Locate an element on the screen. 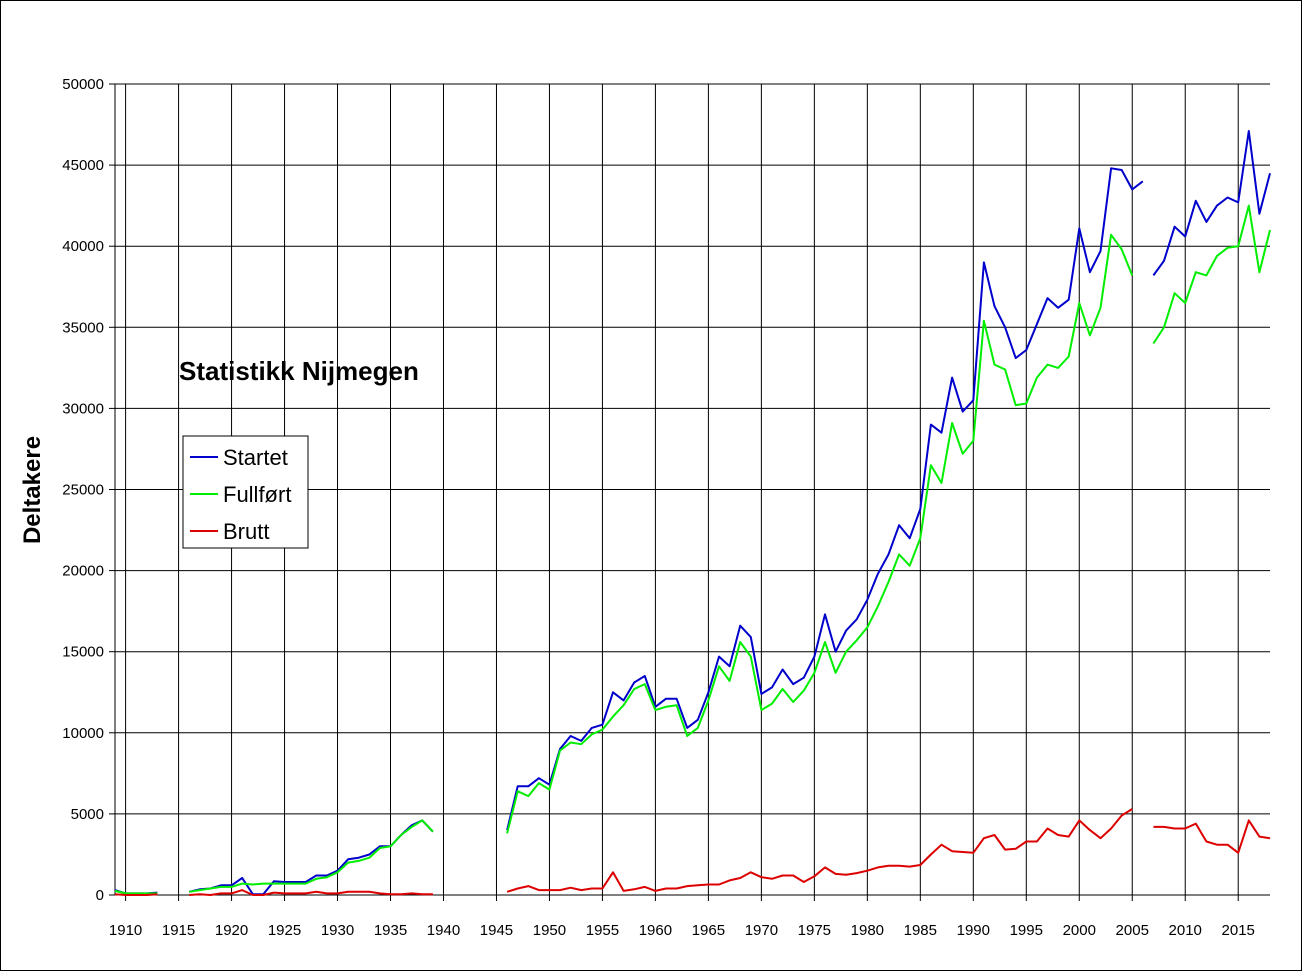 This screenshot has width=1302, height=971. x-tick-label: 1990 is located at coordinates (973, 930).